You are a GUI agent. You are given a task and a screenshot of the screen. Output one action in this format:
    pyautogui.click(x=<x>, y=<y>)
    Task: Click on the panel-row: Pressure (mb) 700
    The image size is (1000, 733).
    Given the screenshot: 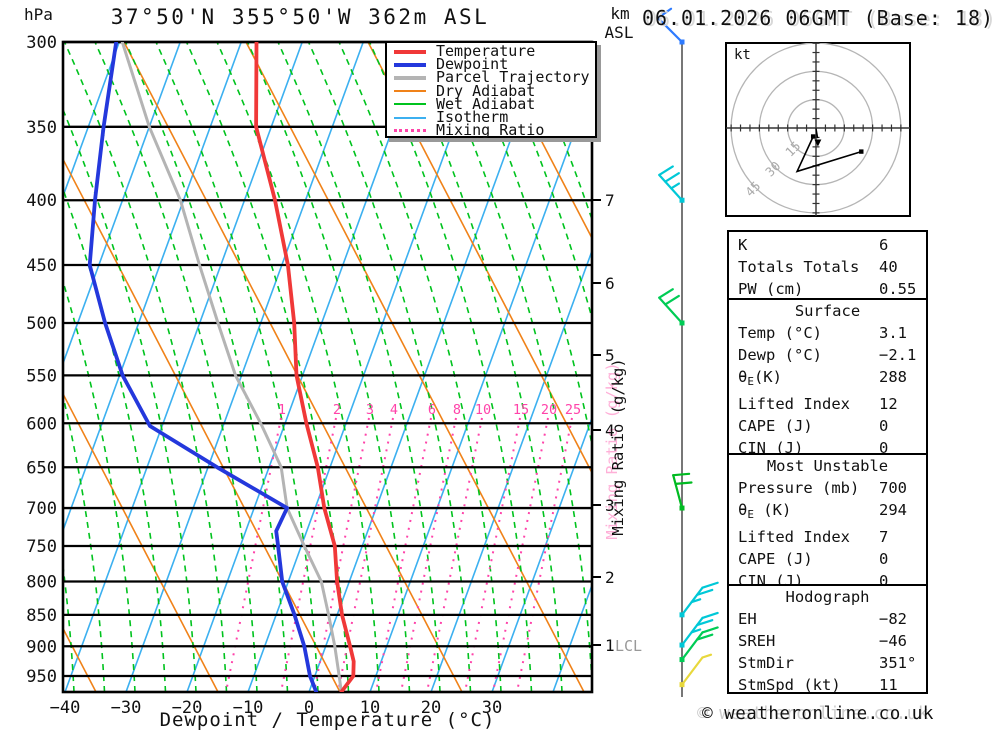 What is the action you would take?
    pyautogui.click(x=827, y=488)
    